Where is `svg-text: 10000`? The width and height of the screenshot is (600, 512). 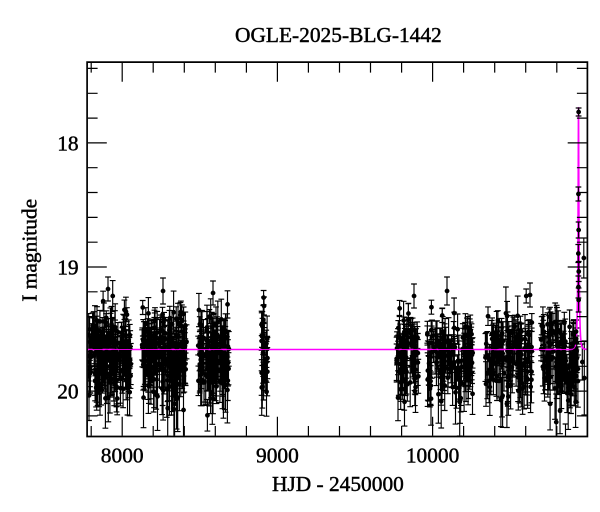
svg-text: 10000 is located at coordinates (432, 456).